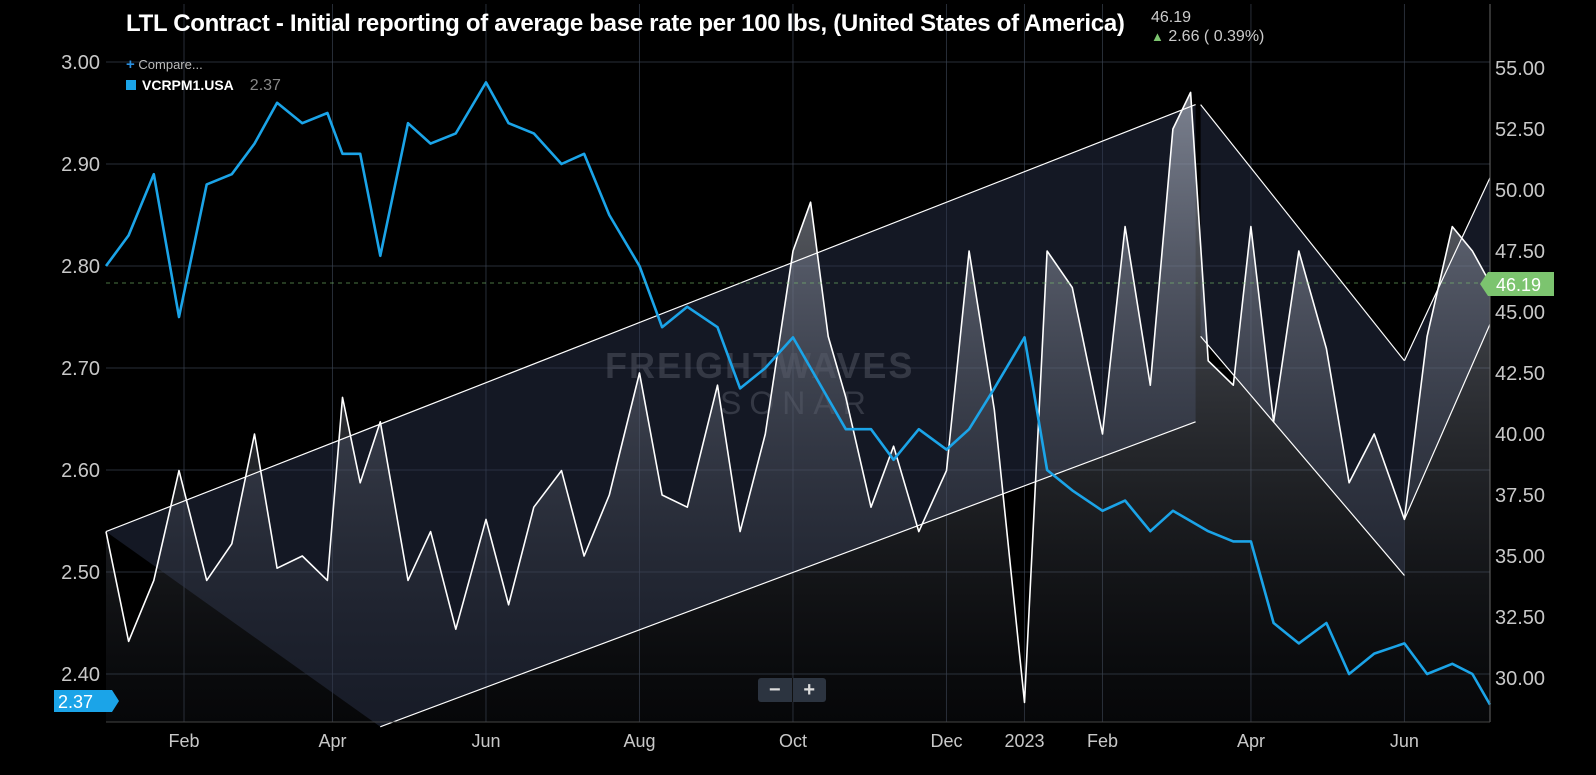  I want to click on left-axis-tick-label: 3.00, so click(80, 63).